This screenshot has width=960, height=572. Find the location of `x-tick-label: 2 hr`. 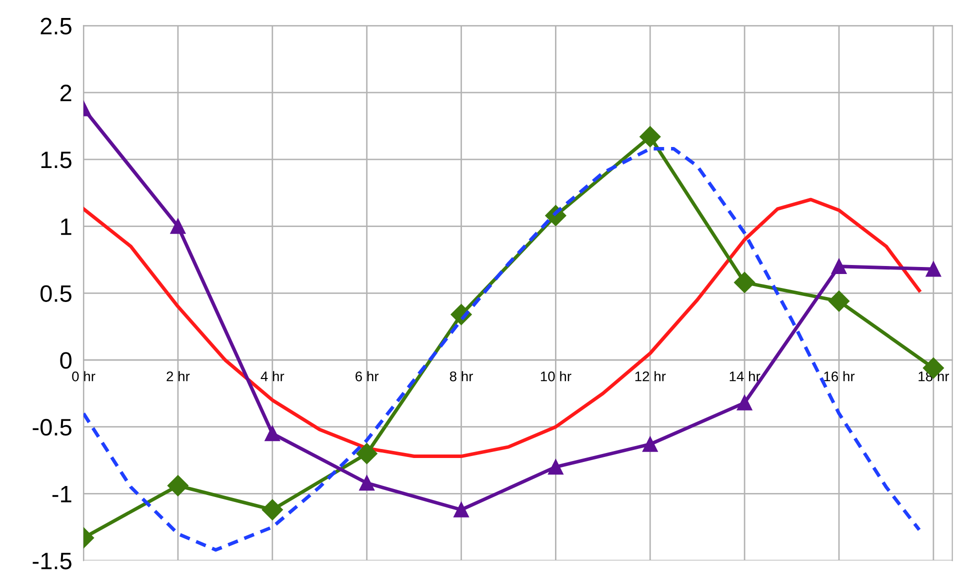

x-tick-label: 2 hr is located at coordinates (178, 376).